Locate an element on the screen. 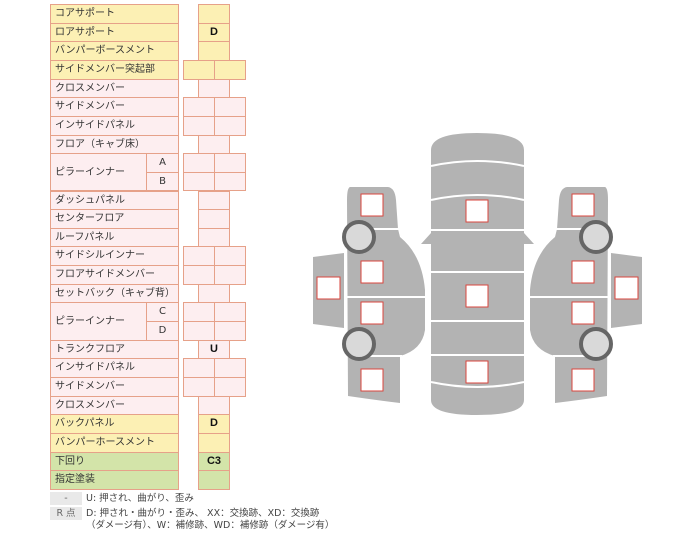  legend-key-r: R 点 is located at coordinates (66, 513).